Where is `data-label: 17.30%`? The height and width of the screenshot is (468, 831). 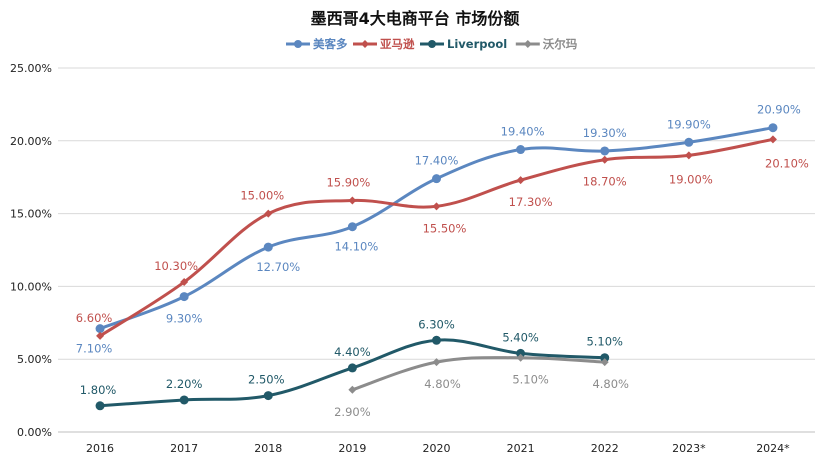
data-label: 17.30% is located at coordinates (531, 202).